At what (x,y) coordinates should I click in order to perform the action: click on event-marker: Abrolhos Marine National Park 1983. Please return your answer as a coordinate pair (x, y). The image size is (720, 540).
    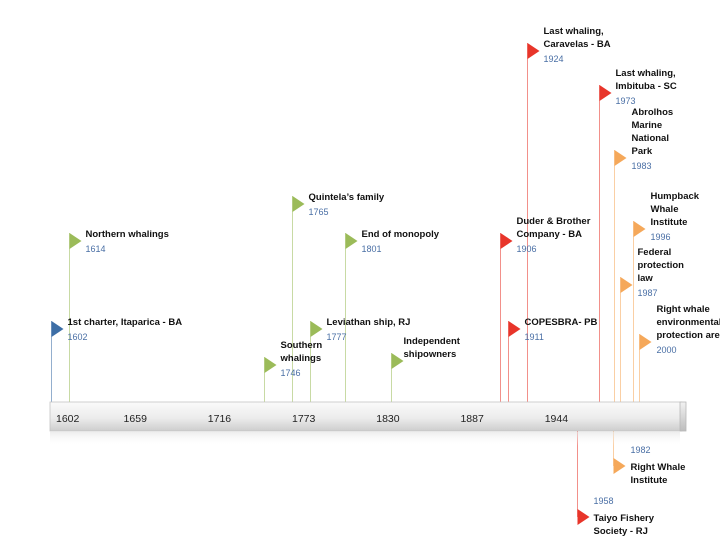
    Looking at the image, I should click on (644, 139).